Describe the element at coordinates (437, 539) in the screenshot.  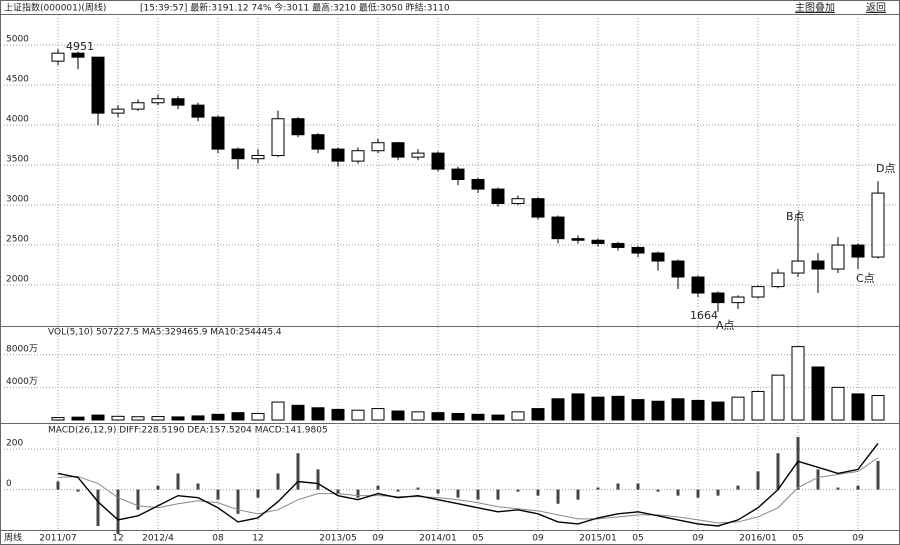
I see `x-tick-label: 2014/01` at that location.